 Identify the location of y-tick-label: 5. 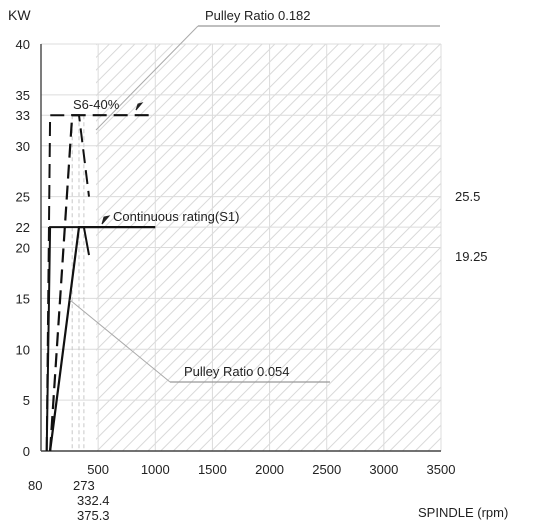
(26, 400).